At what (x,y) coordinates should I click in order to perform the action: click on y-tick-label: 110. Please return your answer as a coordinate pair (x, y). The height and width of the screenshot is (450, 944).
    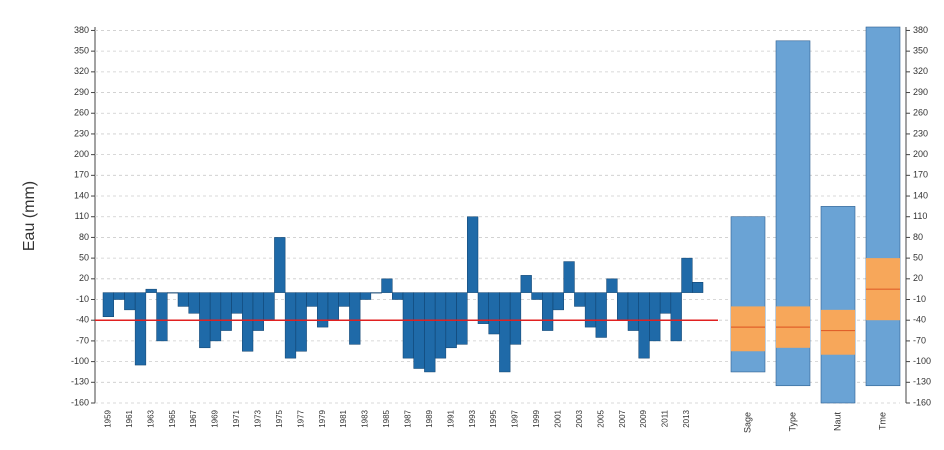
    Looking at the image, I should click on (82, 216).